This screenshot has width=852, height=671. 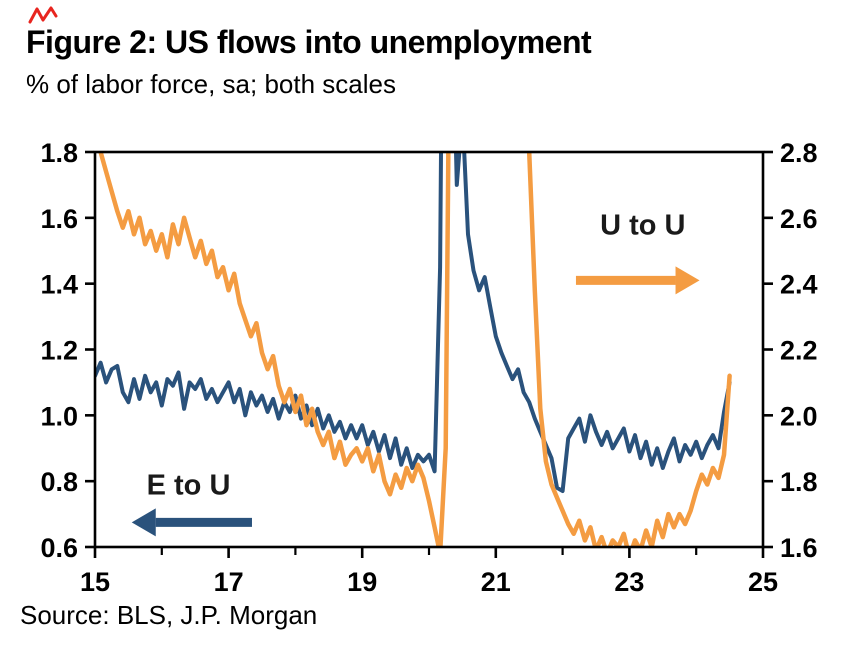 I want to click on x-axis-tick-label: 25, so click(x=763, y=582).